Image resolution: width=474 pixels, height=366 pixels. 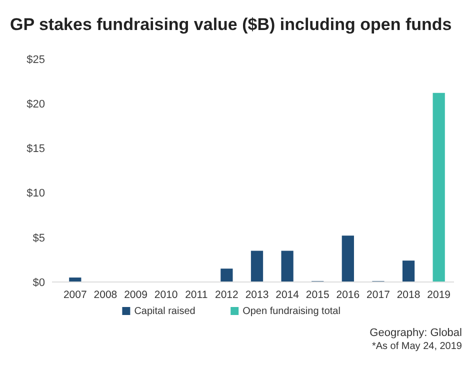 I want to click on x-tick-label: 2013, so click(x=257, y=295).